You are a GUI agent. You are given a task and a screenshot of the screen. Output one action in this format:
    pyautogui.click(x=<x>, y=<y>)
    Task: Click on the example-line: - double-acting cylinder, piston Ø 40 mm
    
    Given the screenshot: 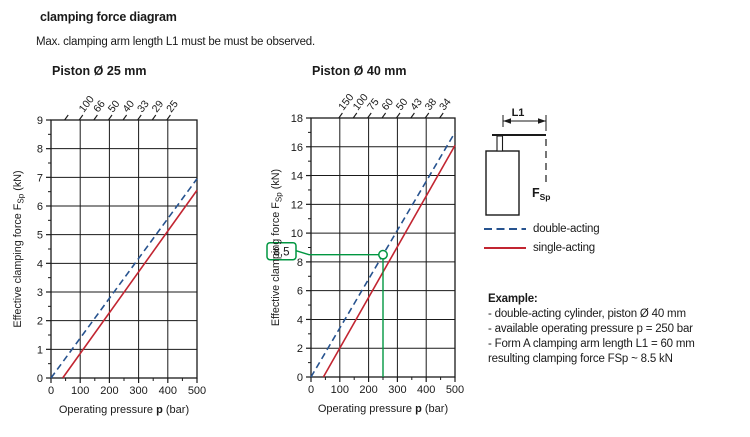 What is the action you would take?
    pyautogui.click(x=587, y=314)
    